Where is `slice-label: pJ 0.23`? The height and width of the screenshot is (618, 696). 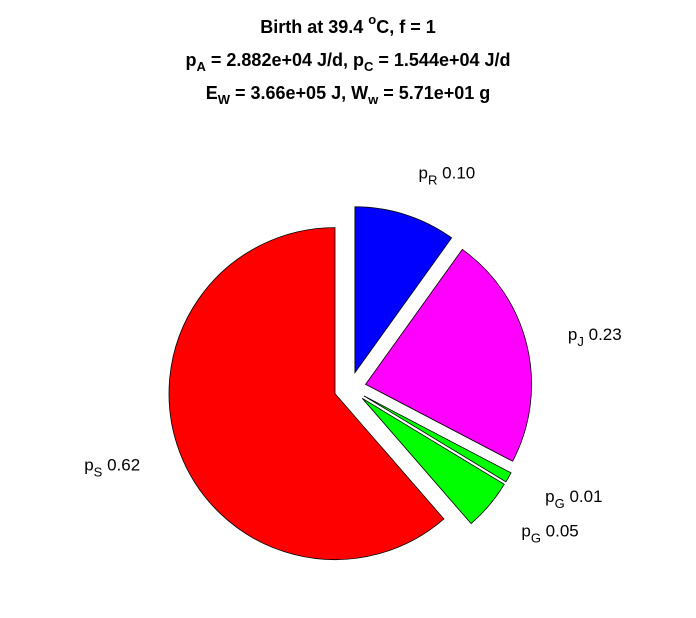 slice-label: pJ 0.23 is located at coordinates (595, 338).